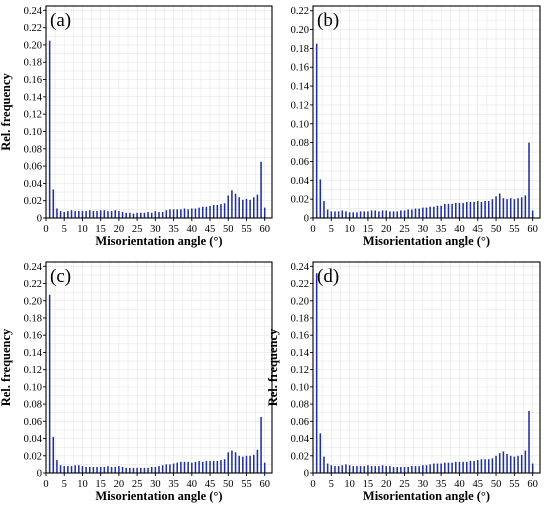 The width and height of the screenshot is (550, 506). What do you see at coordinates (33, 318) in the screenshot?
I see `y-tick-label: 0.18` at bounding box center [33, 318].